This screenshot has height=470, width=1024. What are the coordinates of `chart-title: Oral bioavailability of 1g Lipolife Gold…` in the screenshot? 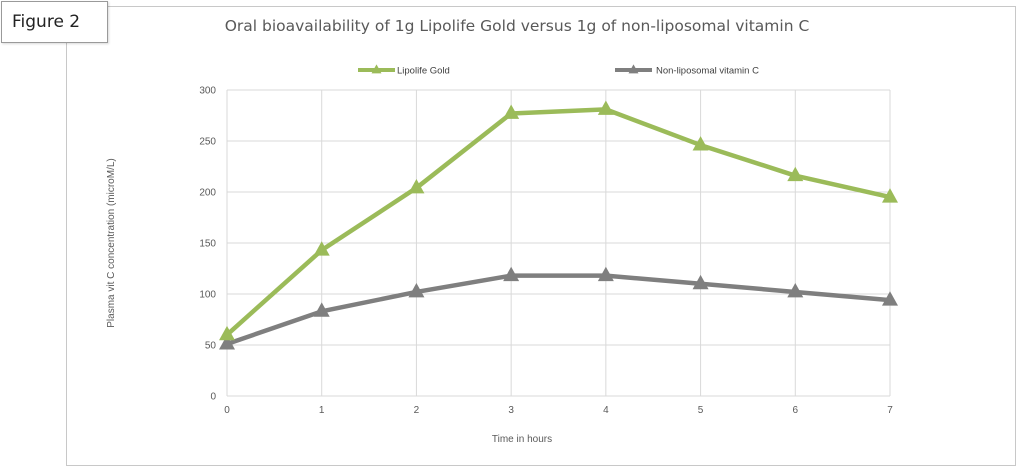 It's located at (517, 26).